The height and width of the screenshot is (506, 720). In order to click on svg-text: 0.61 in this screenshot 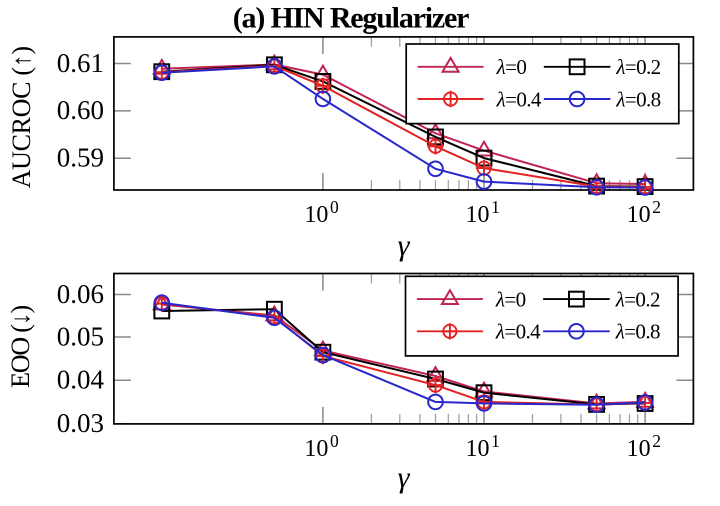, I will do `click(80, 63)`.